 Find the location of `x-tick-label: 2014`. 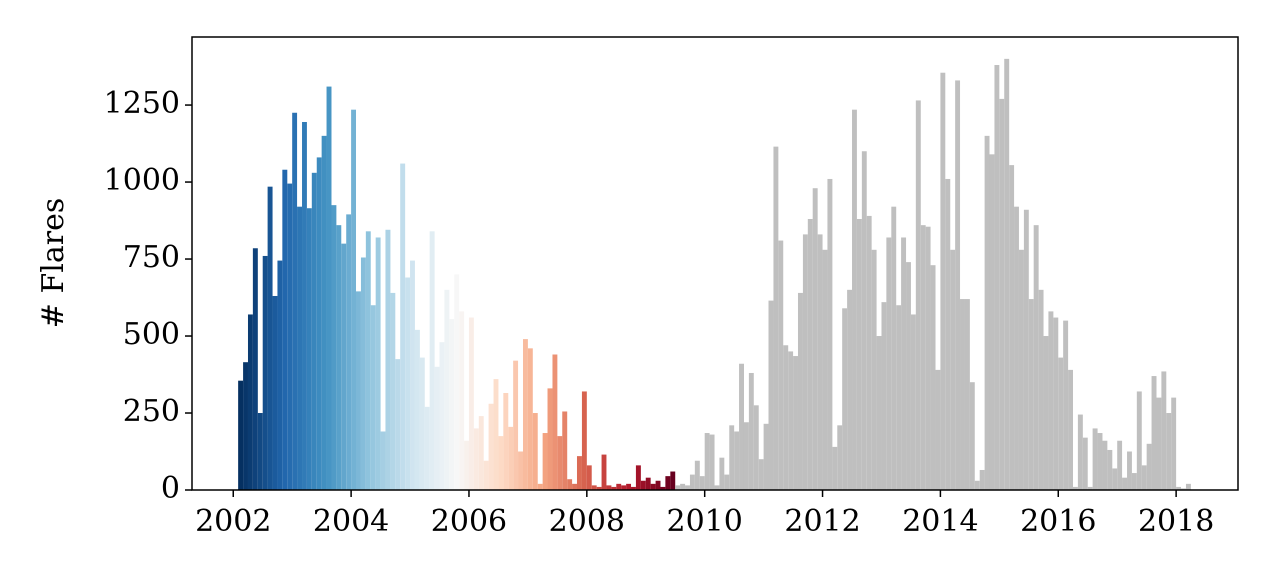

x-tick-label: 2014 is located at coordinates (940, 521).